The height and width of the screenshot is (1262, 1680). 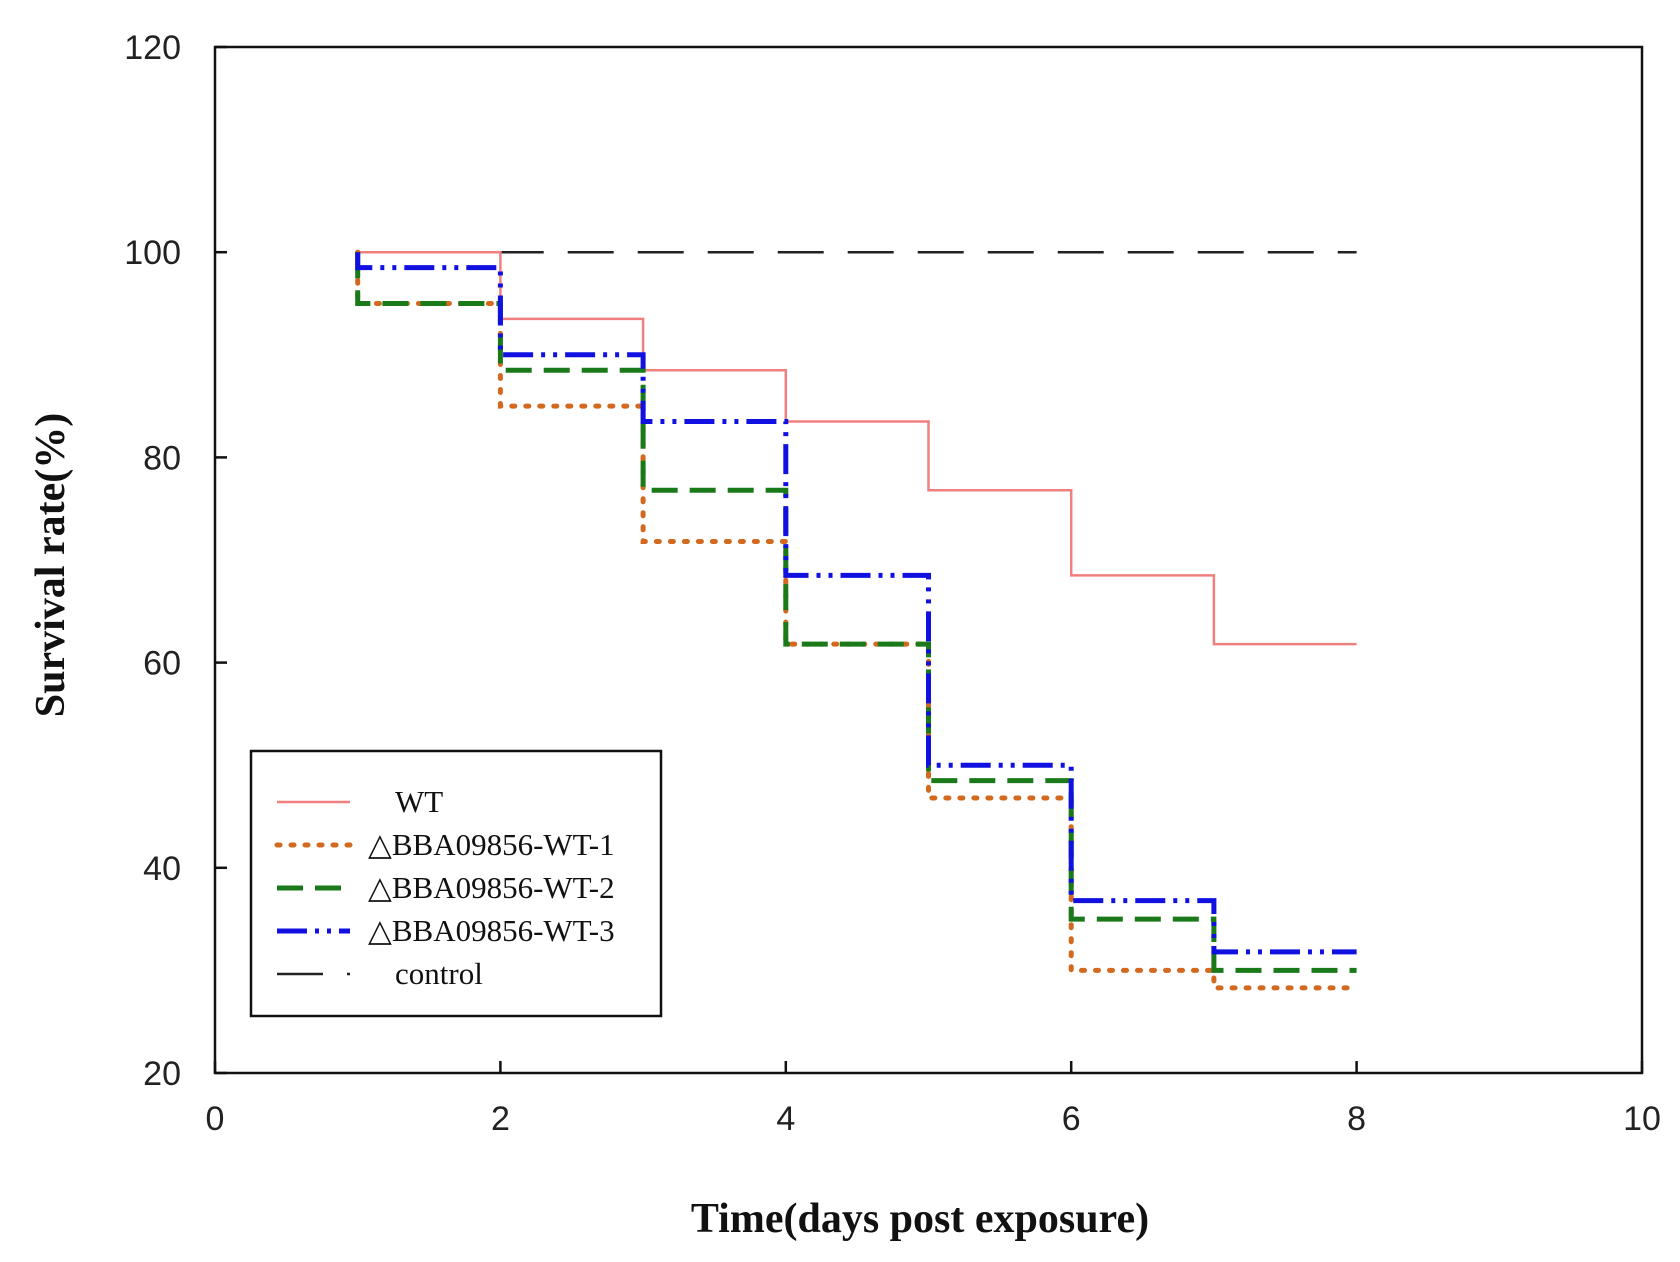 What do you see at coordinates (162, 1074) in the screenshot?
I see `y-tick-label-0: 20` at bounding box center [162, 1074].